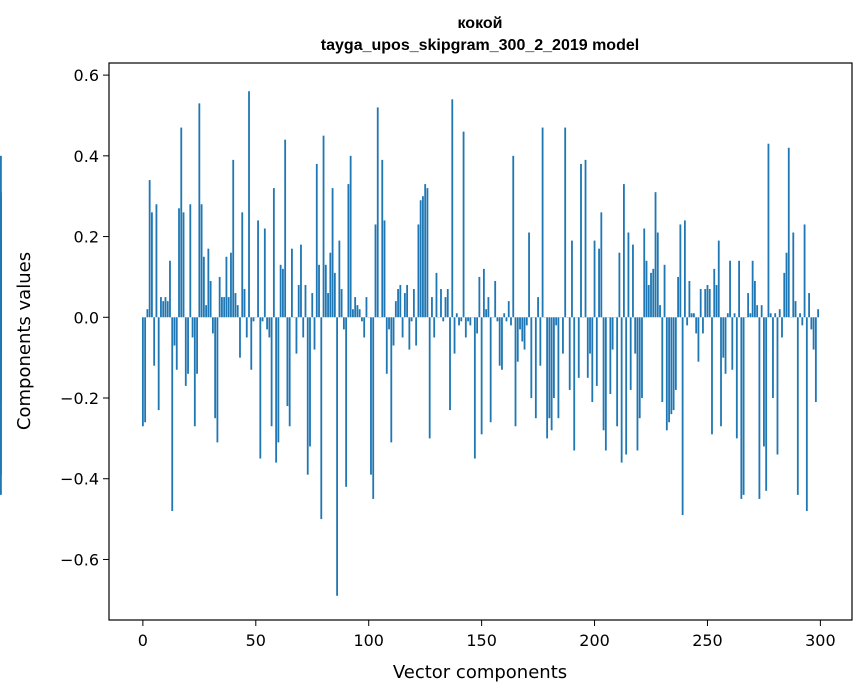 The image size is (867, 696). What do you see at coordinates (594, 640) in the screenshot?
I see `x-tick-label: 200` at bounding box center [594, 640].